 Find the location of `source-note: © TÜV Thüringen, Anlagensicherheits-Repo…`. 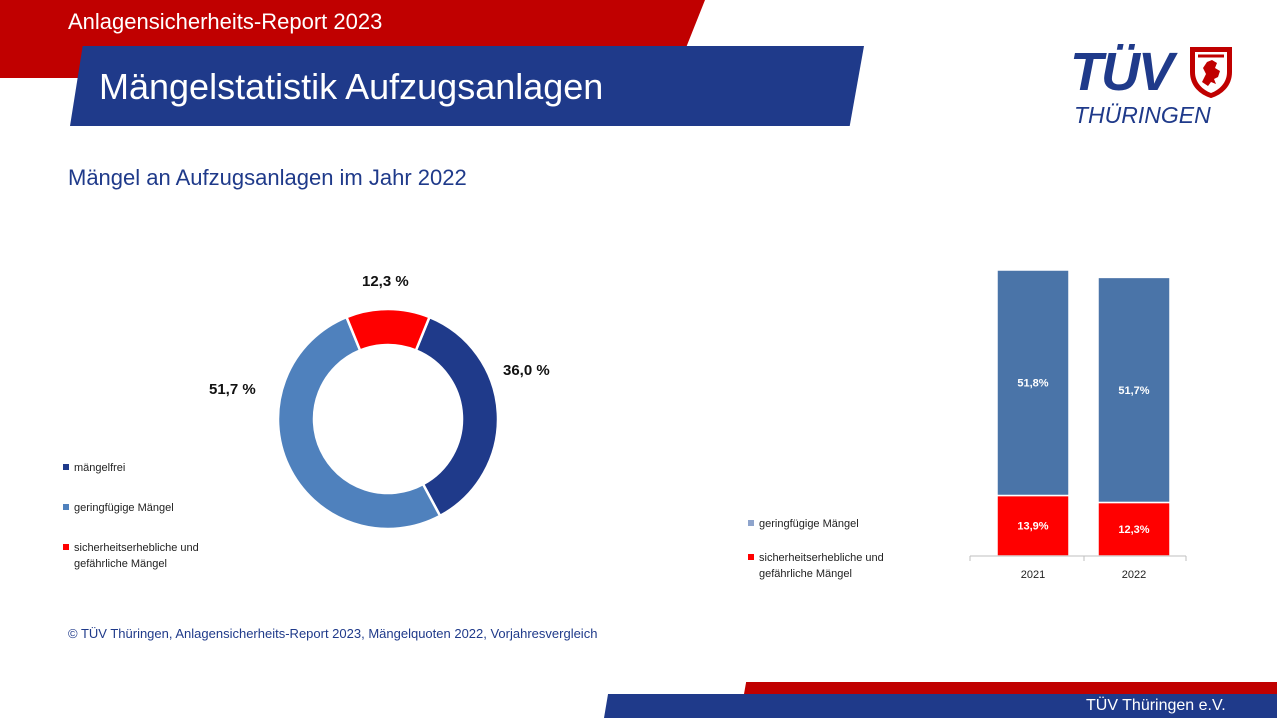

source-note: © TÜV Thüringen, Anlagensicherheits-Repo… is located at coordinates (333, 633).